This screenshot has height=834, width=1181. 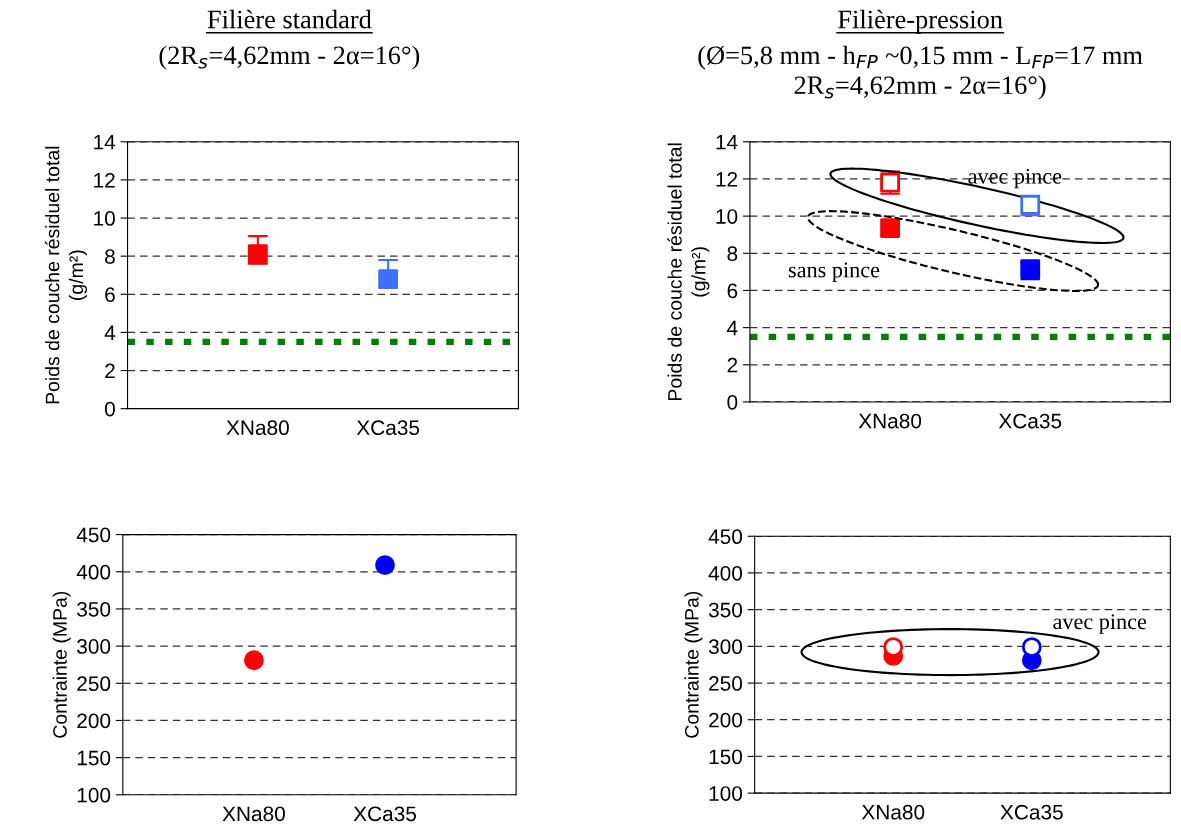 What do you see at coordinates (289, 19) in the screenshot?
I see `chart-title: Filière standard` at bounding box center [289, 19].